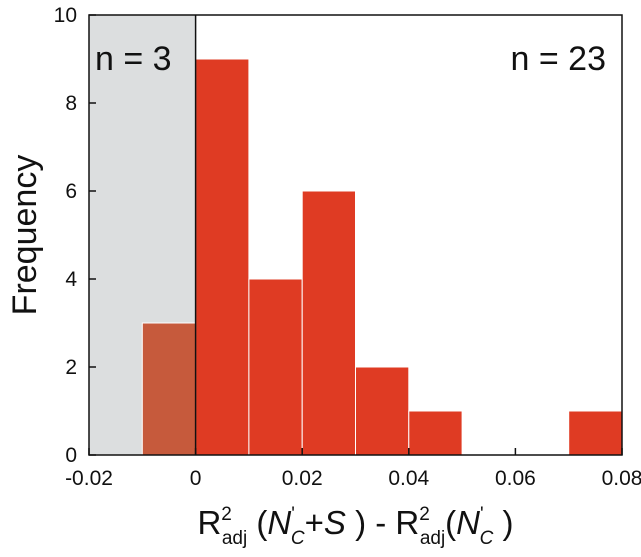  I want to click on y-ticks: 0 2 4 6 8 10, so click(75, 235).